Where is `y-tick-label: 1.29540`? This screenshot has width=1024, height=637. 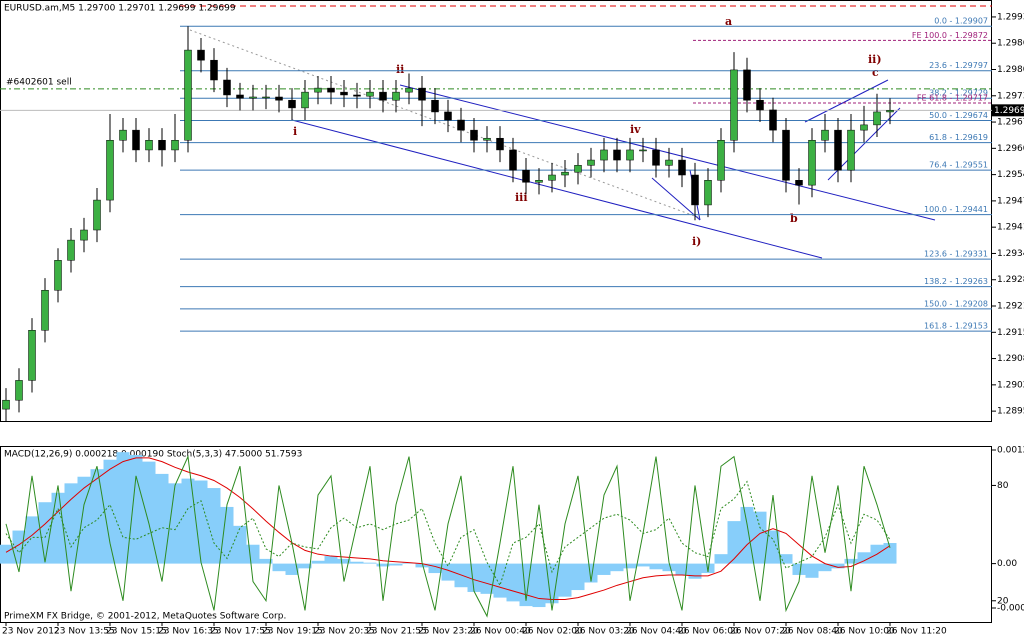 y-tick-label: 1.29540 is located at coordinates (1010, 175).